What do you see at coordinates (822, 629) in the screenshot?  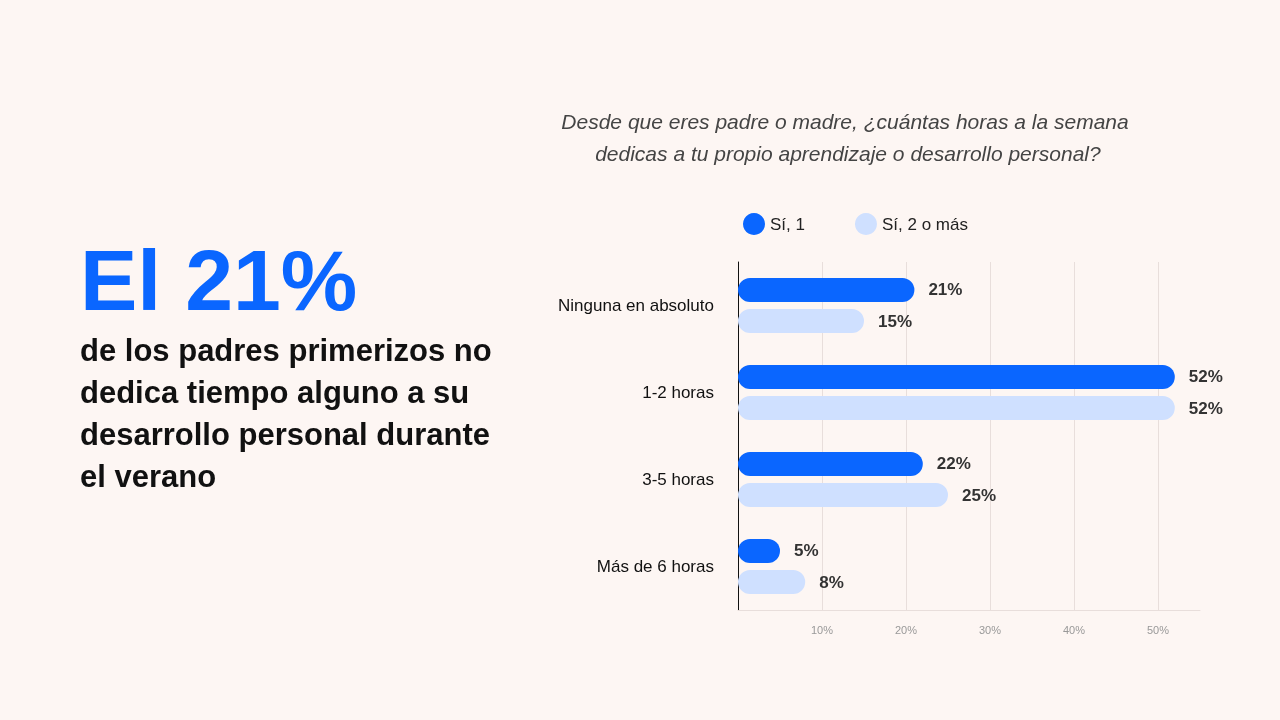 I see `x-tick-label: 10%` at bounding box center [822, 629].